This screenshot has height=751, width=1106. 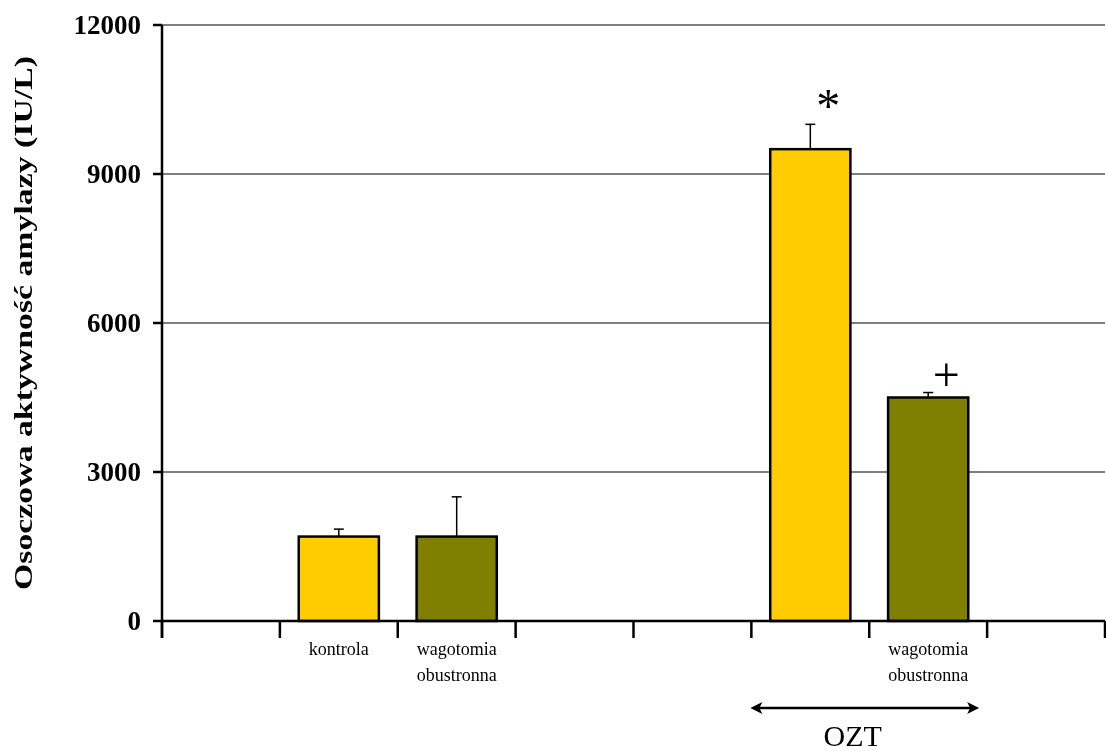 What do you see at coordinates (114, 174) in the screenshot?
I see `y-tick-label: 9000` at bounding box center [114, 174].